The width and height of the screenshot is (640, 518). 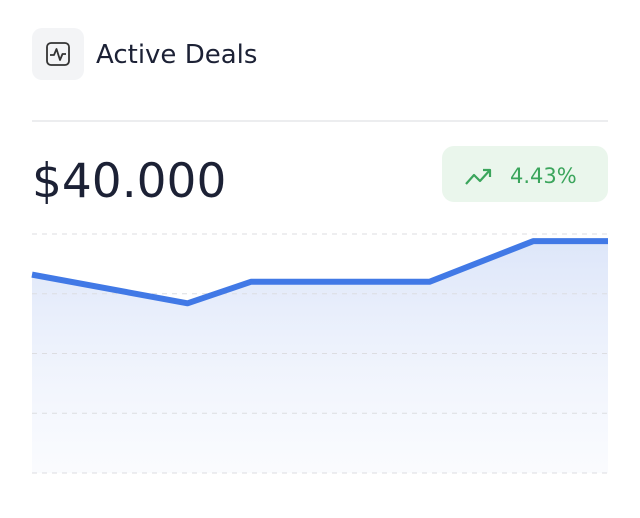 I want to click on line, so click(x=319, y=272).